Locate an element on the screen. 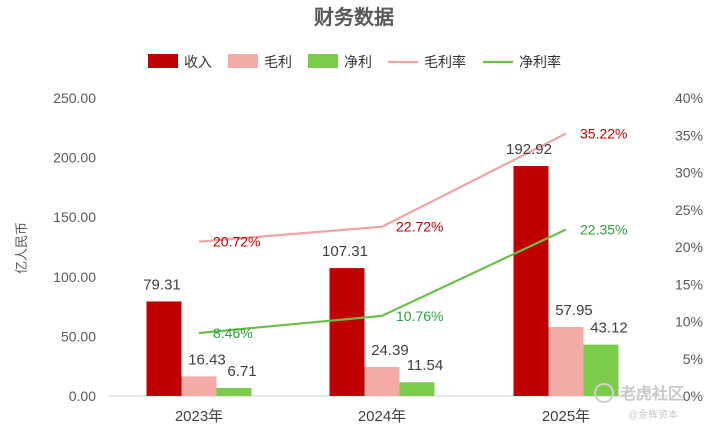  bar-value-label: 107.31 is located at coordinates (345, 251).